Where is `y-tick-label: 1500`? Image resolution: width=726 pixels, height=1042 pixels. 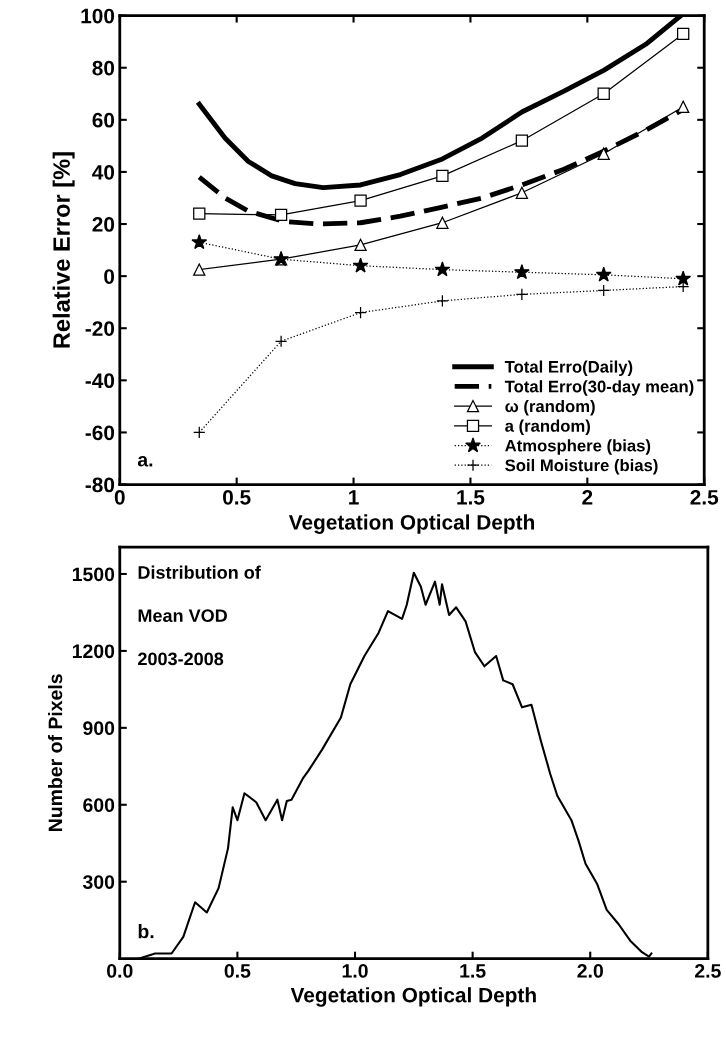 y-tick-label: 1500 is located at coordinates (93, 574).